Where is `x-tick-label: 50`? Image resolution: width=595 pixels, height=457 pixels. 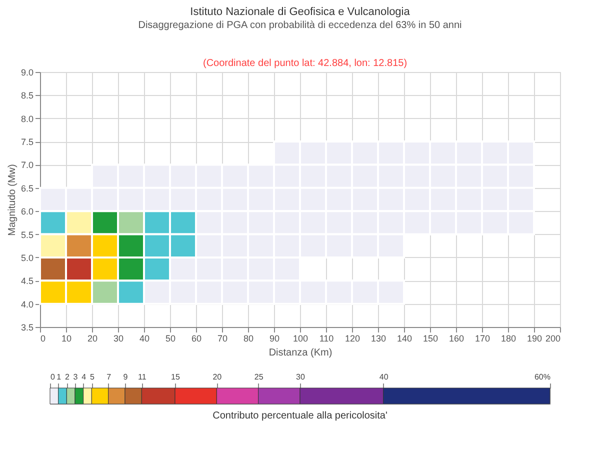
x-tick-label: 50 is located at coordinates (170, 339).